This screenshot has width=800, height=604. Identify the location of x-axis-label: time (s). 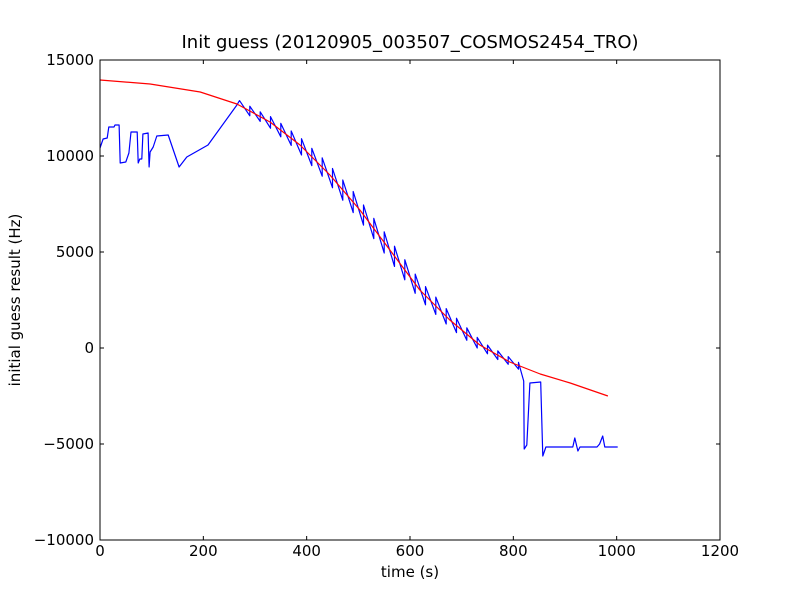
(410, 572).